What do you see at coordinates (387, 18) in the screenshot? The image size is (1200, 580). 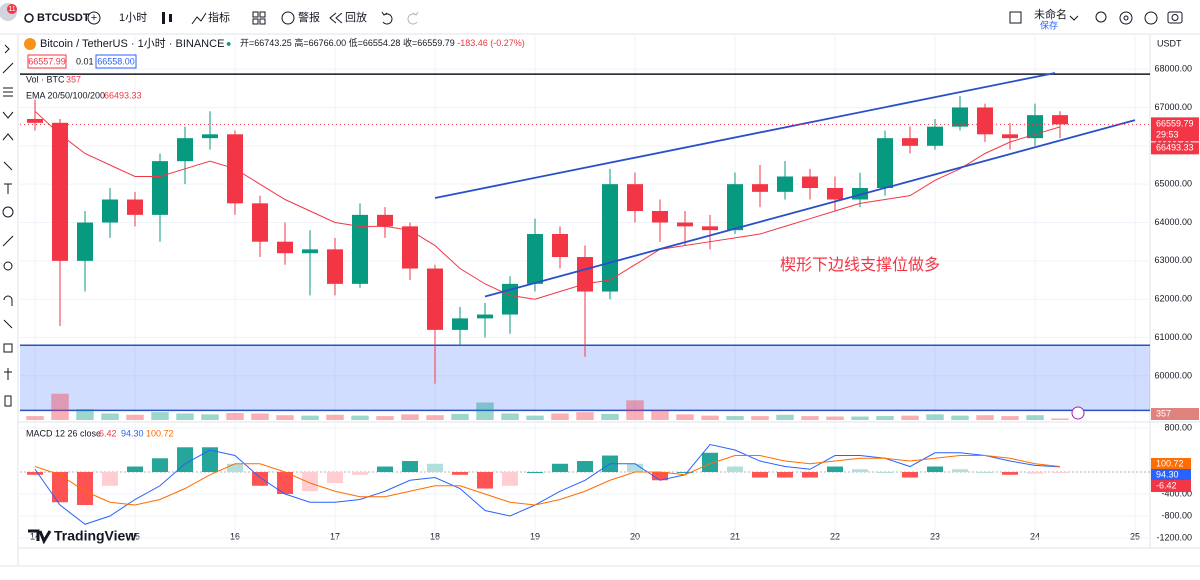 I see `undo-icon` at bounding box center [387, 18].